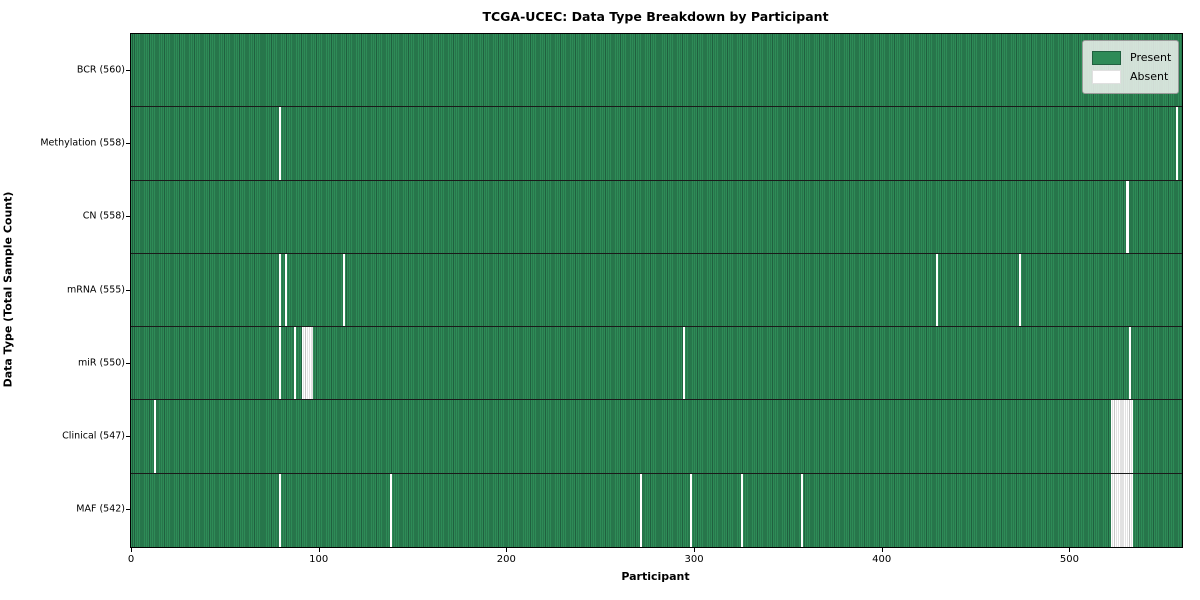 This screenshot has width=1200, height=600. What do you see at coordinates (1106, 76) in the screenshot?
I see `absent-swatch-icon` at bounding box center [1106, 76].